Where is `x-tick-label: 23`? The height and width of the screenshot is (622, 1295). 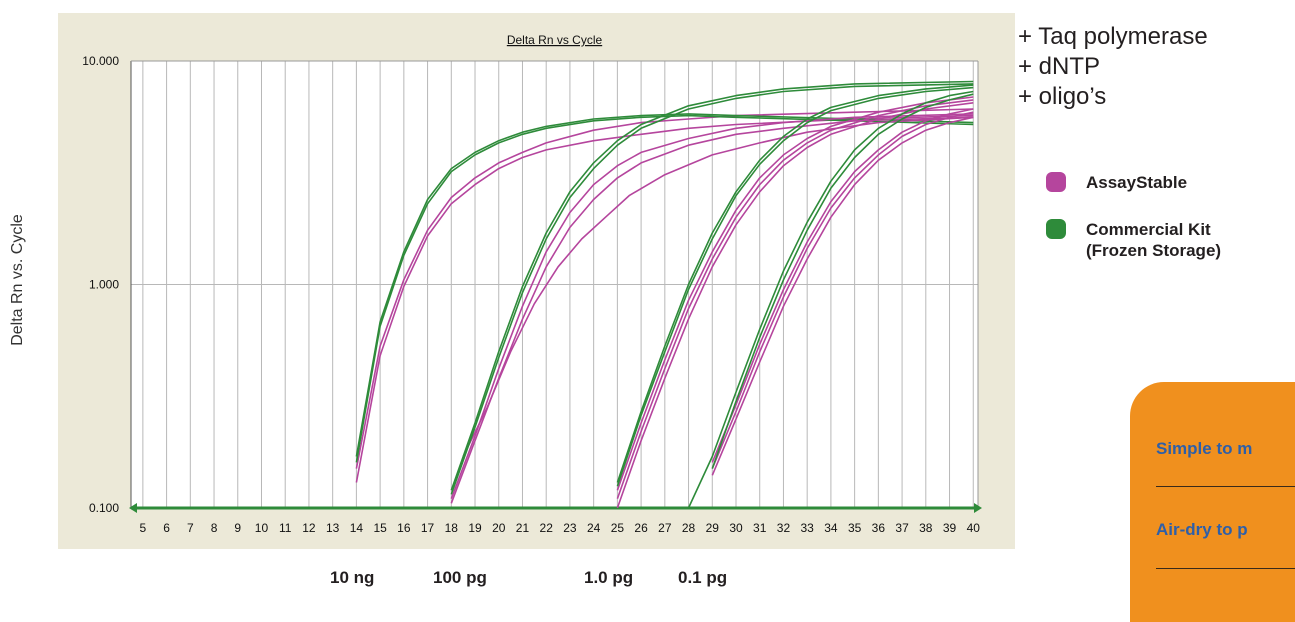 x-tick-label: 23 is located at coordinates (570, 528).